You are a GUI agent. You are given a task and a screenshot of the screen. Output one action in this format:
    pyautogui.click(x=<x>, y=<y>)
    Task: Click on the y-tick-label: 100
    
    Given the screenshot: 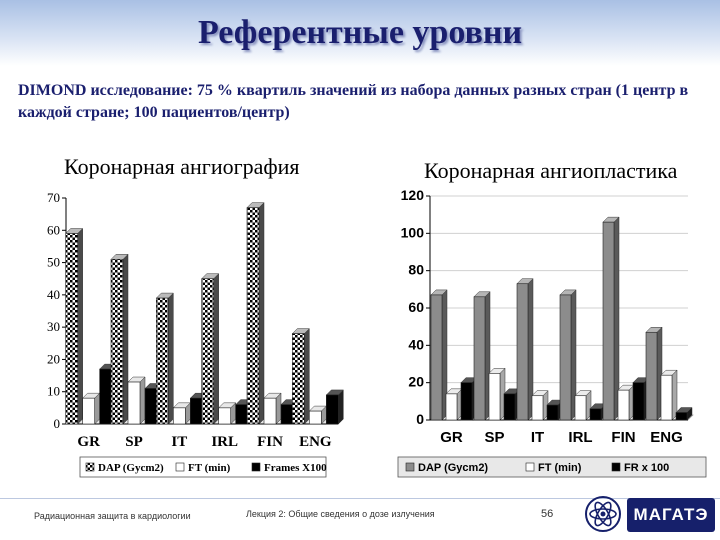 What is the action you would take?
    pyautogui.click(x=413, y=232)
    